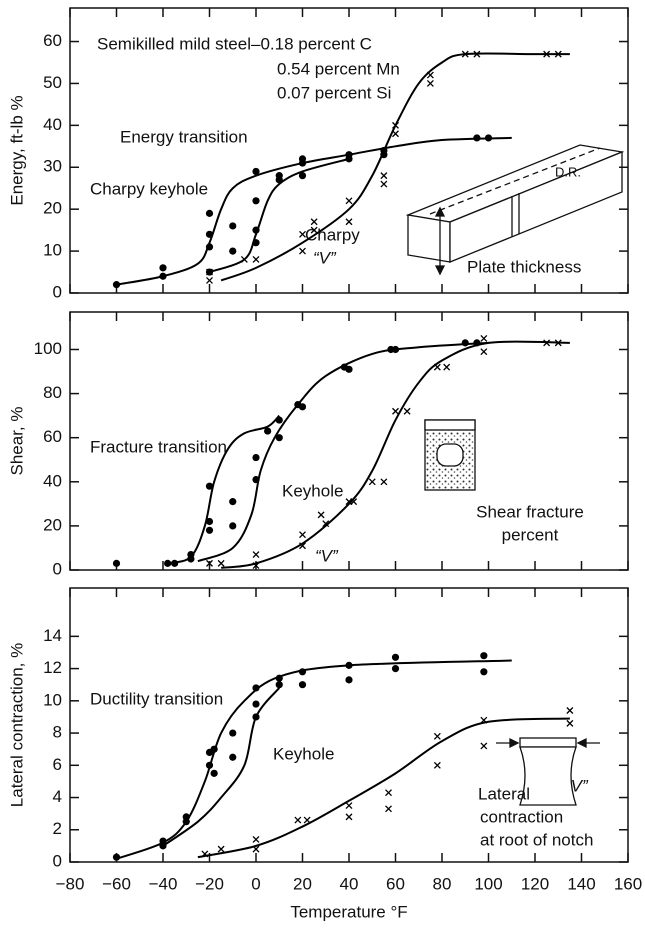 This screenshot has width=645, height=929. What do you see at coordinates (515, 210) in the screenshot?
I see `plate-sketch` at bounding box center [515, 210].